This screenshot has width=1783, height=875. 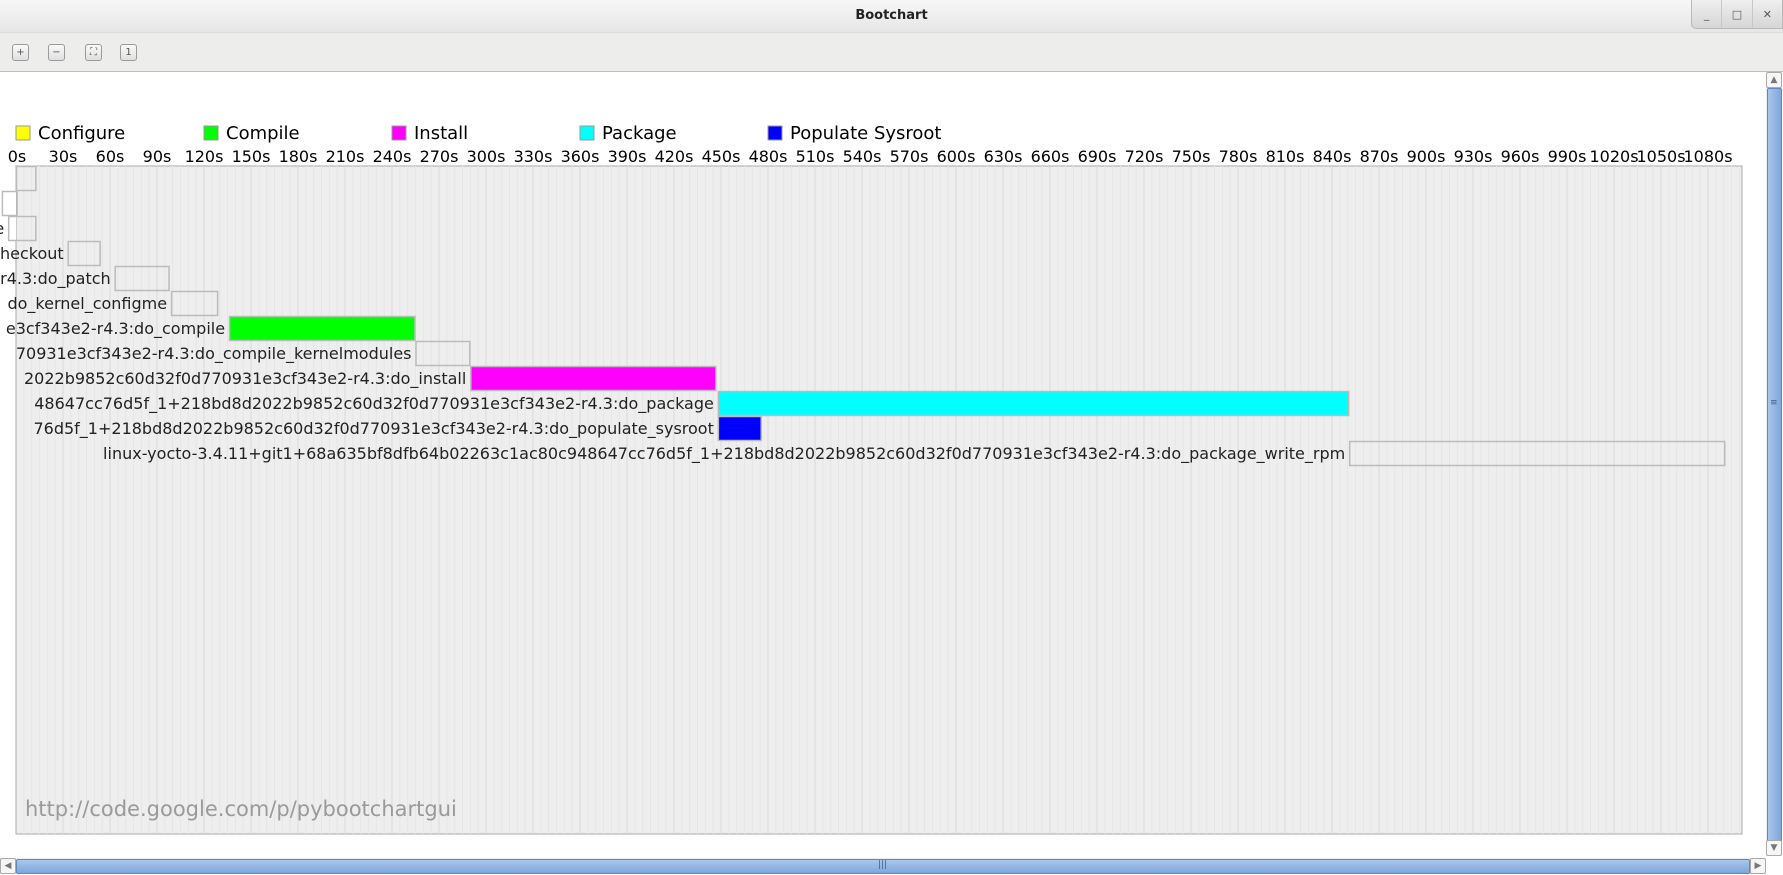 I want to click on x-tick-label: 990s, so click(x=1567, y=156).